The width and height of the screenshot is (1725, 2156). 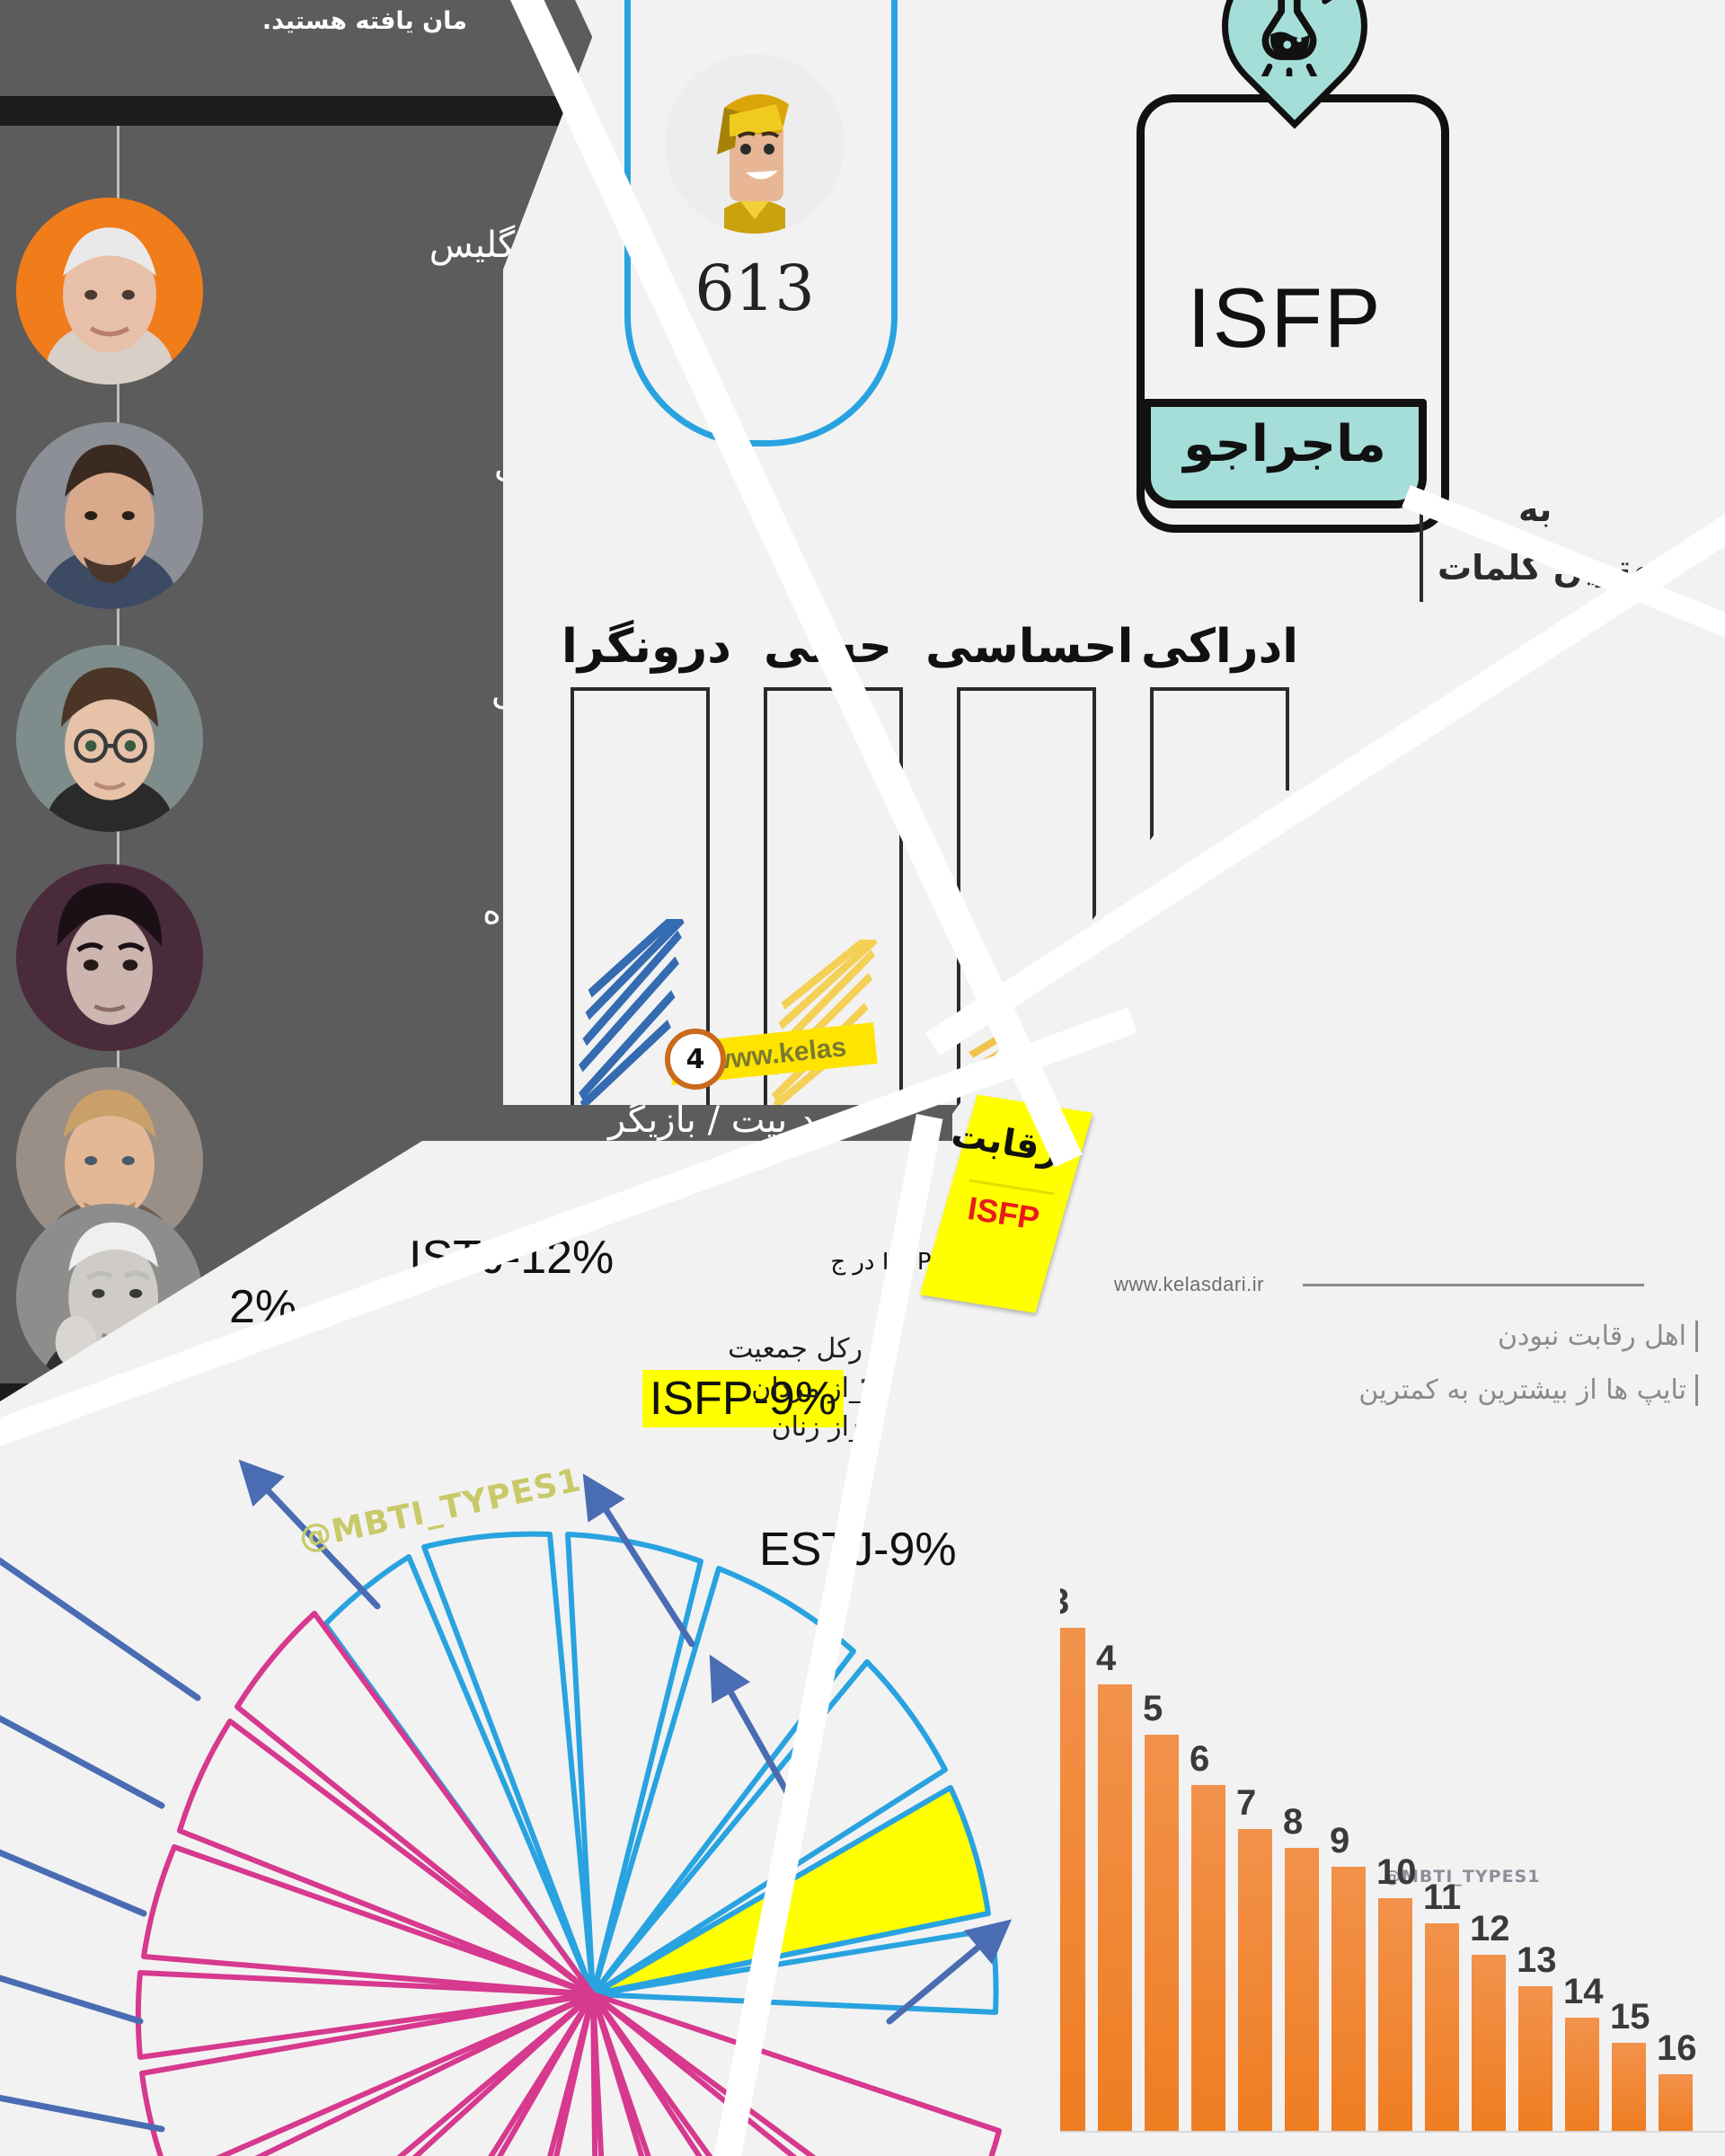 I want to click on trait-label-perceiving: ادراکی, so click(x=1220, y=647).